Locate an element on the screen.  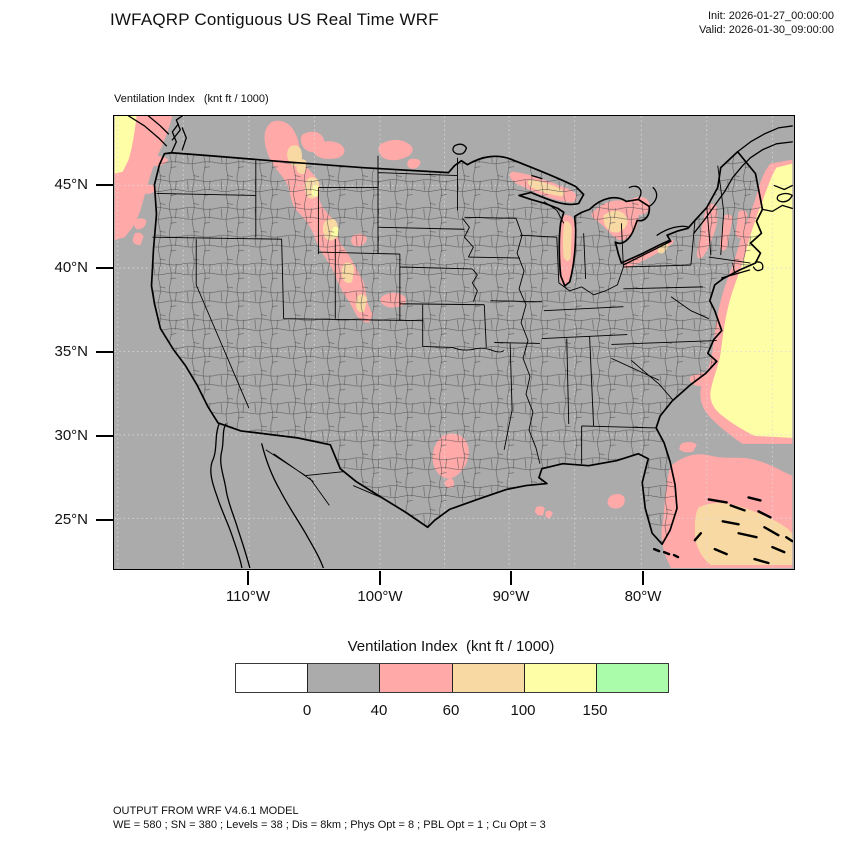
lon-label-110: 110°W is located at coordinates (248, 596).